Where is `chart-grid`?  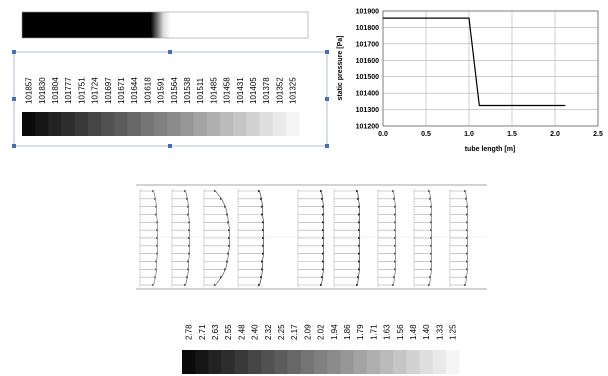
chart-grid is located at coordinates (490, 68).